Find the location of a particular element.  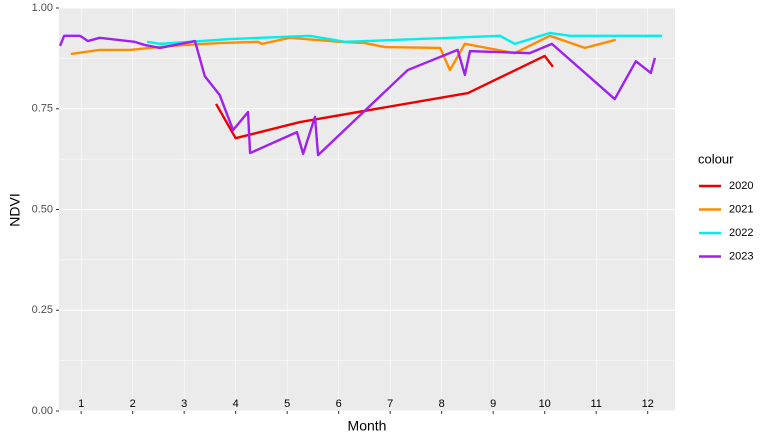

x-tick-label: 6 is located at coordinates (339, 404).